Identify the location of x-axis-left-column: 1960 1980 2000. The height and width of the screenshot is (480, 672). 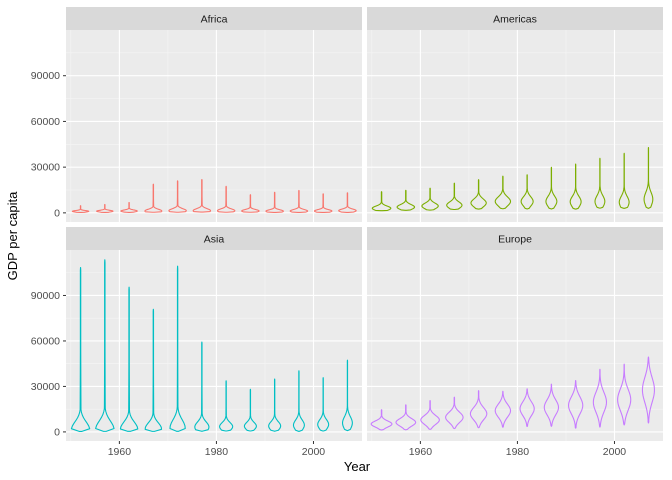
(217, 449).